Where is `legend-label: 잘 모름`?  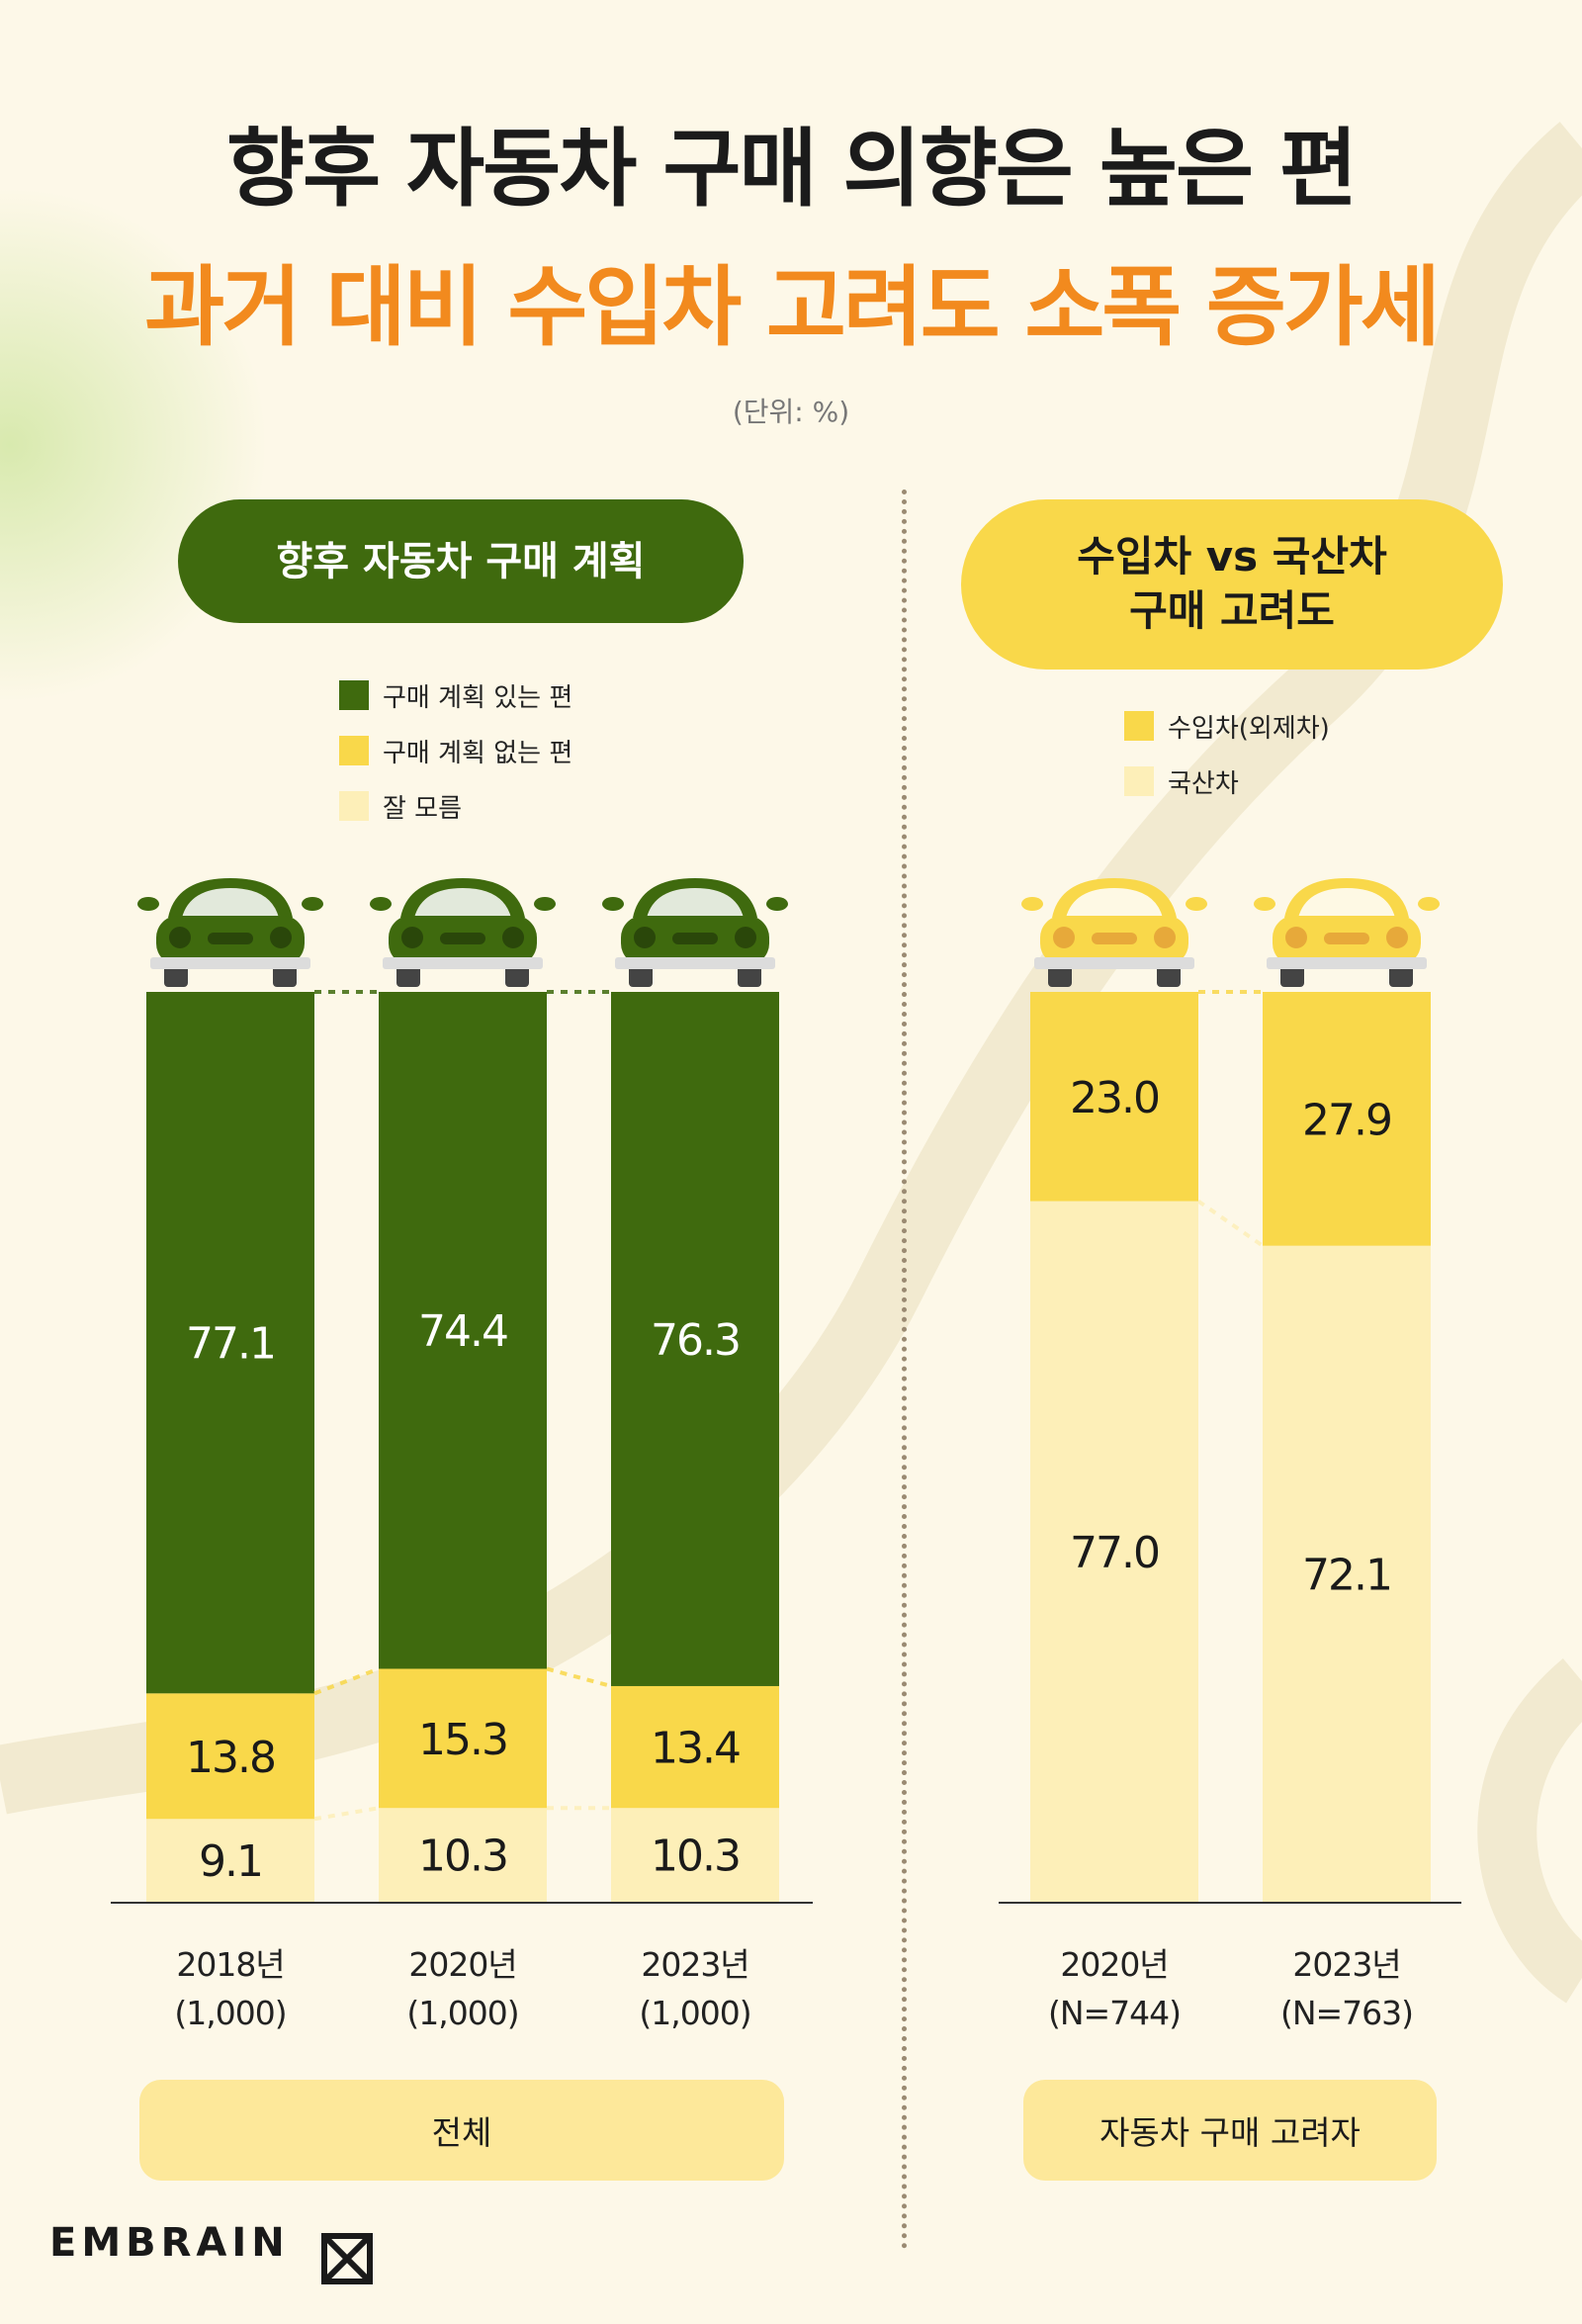
legend-label: 잘 모름 is located at coordinates (423, 809).